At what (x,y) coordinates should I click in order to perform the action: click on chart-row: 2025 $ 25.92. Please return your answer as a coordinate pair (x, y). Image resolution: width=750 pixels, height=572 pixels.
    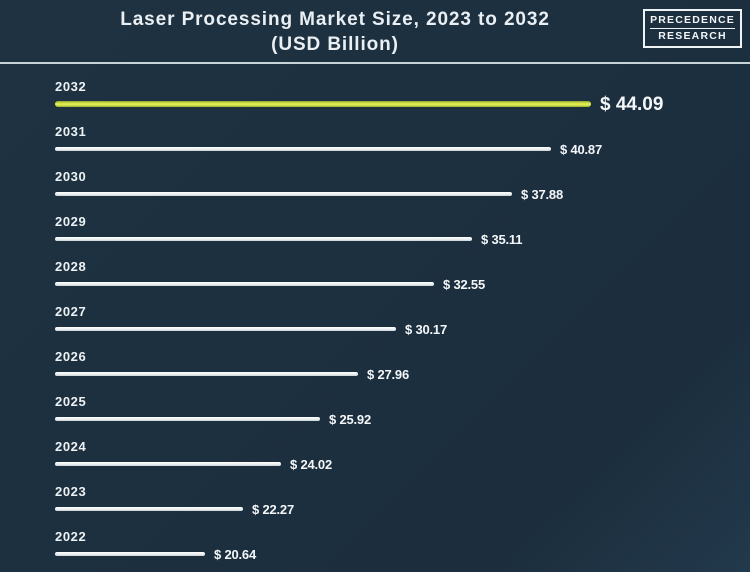
    Looking at the image, I should click on (402, 415).